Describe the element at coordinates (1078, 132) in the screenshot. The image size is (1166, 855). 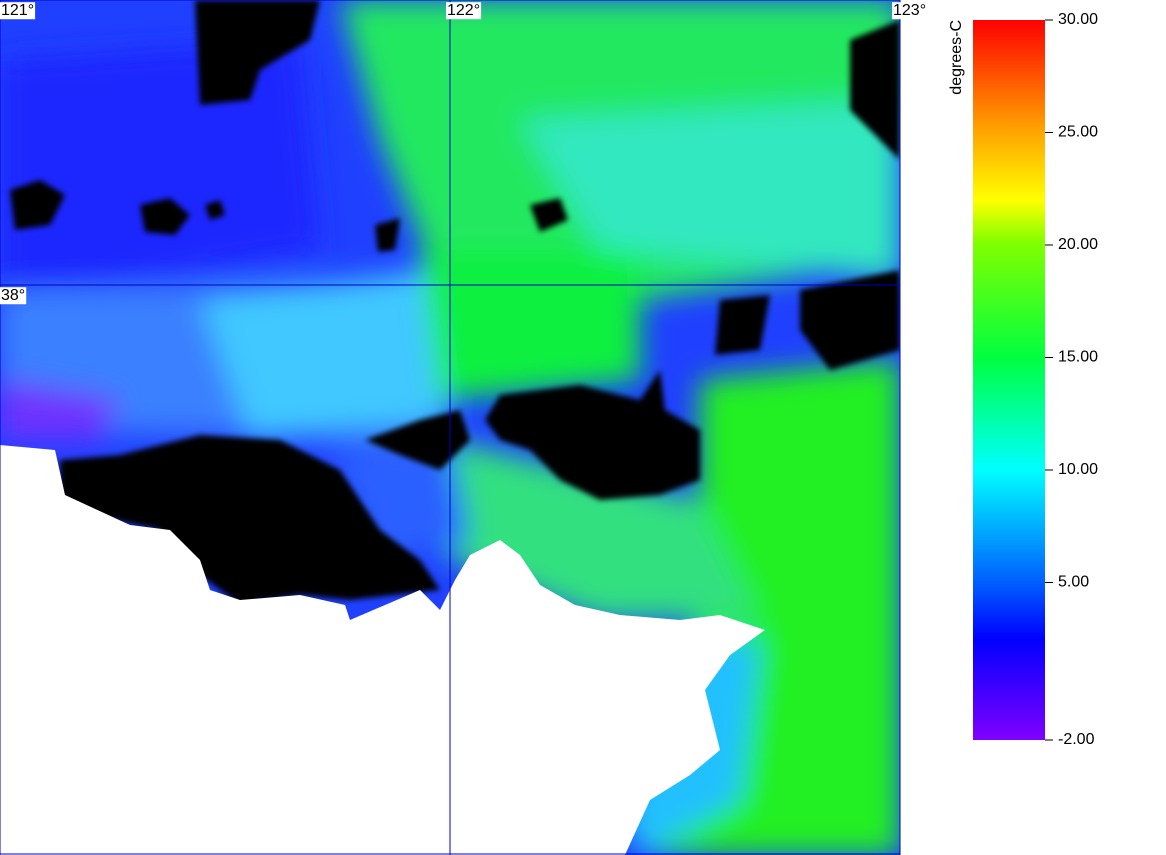
I see `colorbar-tick-label: 25.00` at that location.